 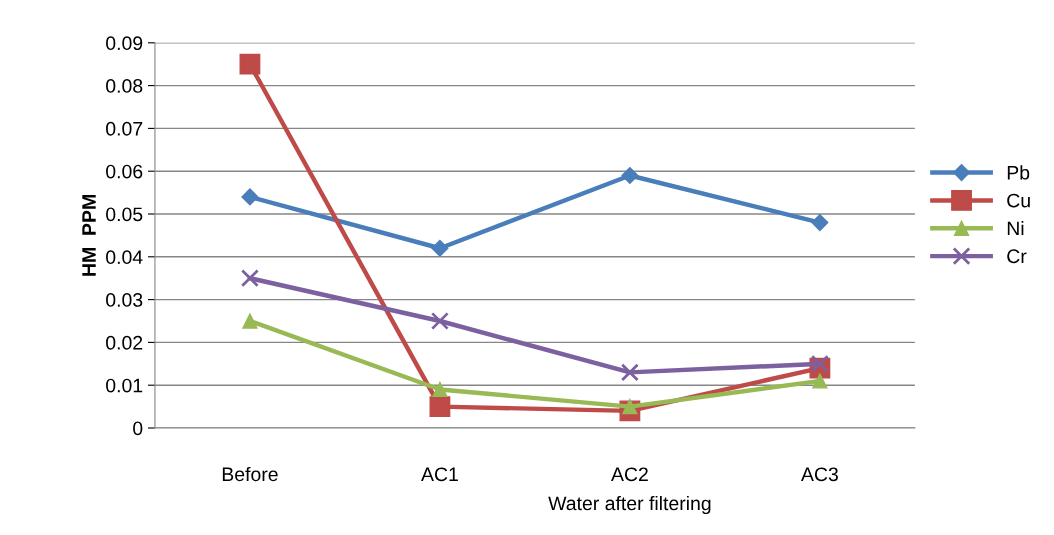 I want to click on y-tick-label: 0.09, so click(x=124, y=43).